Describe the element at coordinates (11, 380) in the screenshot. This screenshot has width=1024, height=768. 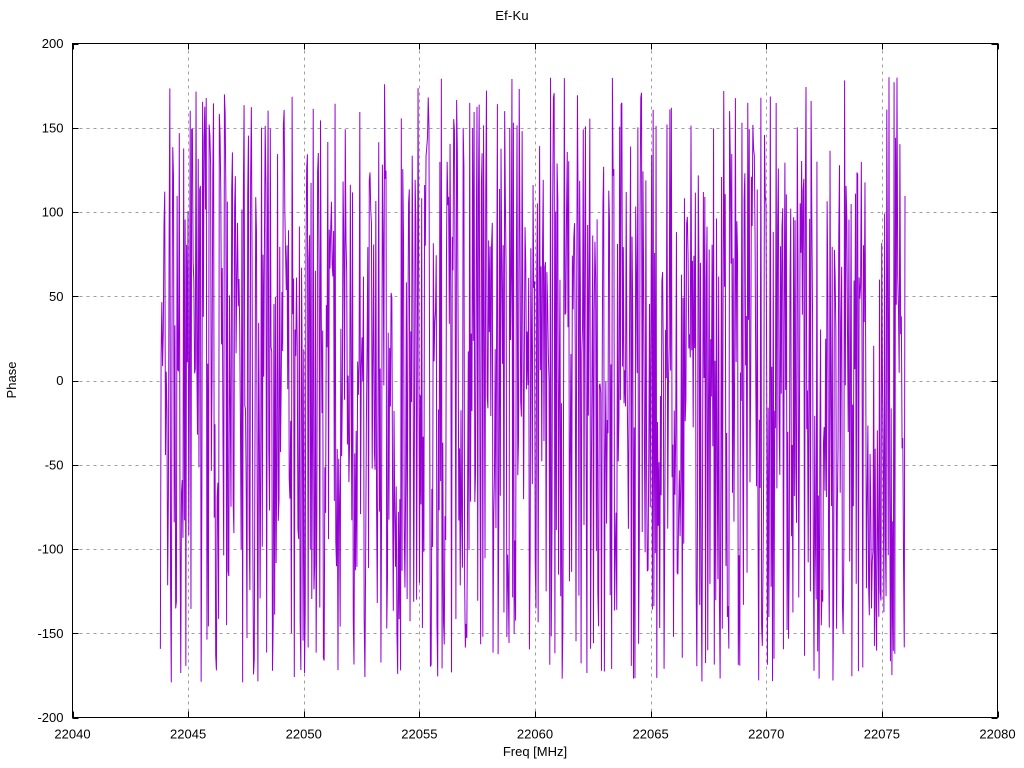
I see `y-axis-title: Phase` at that location.